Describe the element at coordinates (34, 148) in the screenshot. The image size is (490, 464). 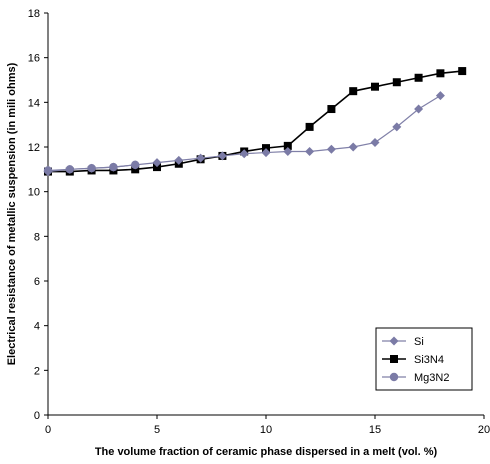
I see `y-tick-label: 12` at that location.